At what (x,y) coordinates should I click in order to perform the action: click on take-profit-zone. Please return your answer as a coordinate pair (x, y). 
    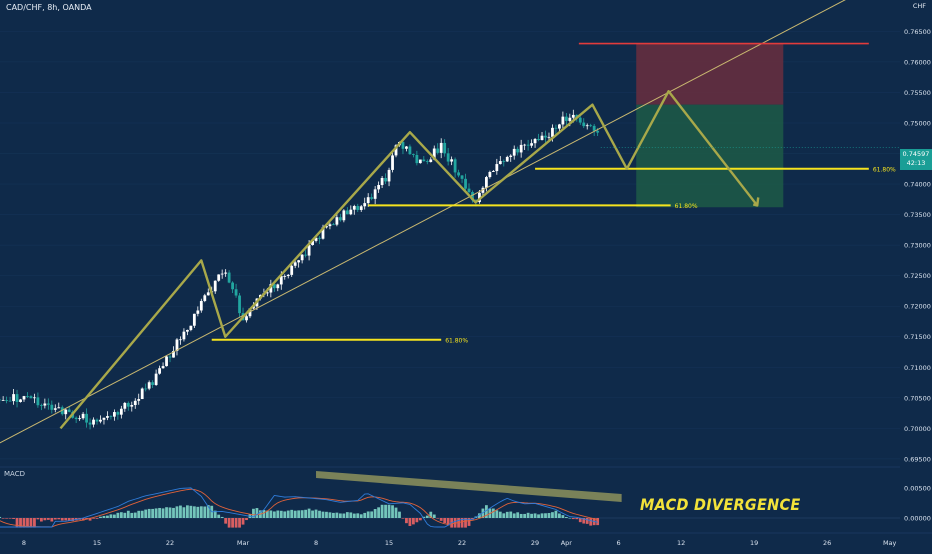
    Looking at the image, I should click on (710, 156).